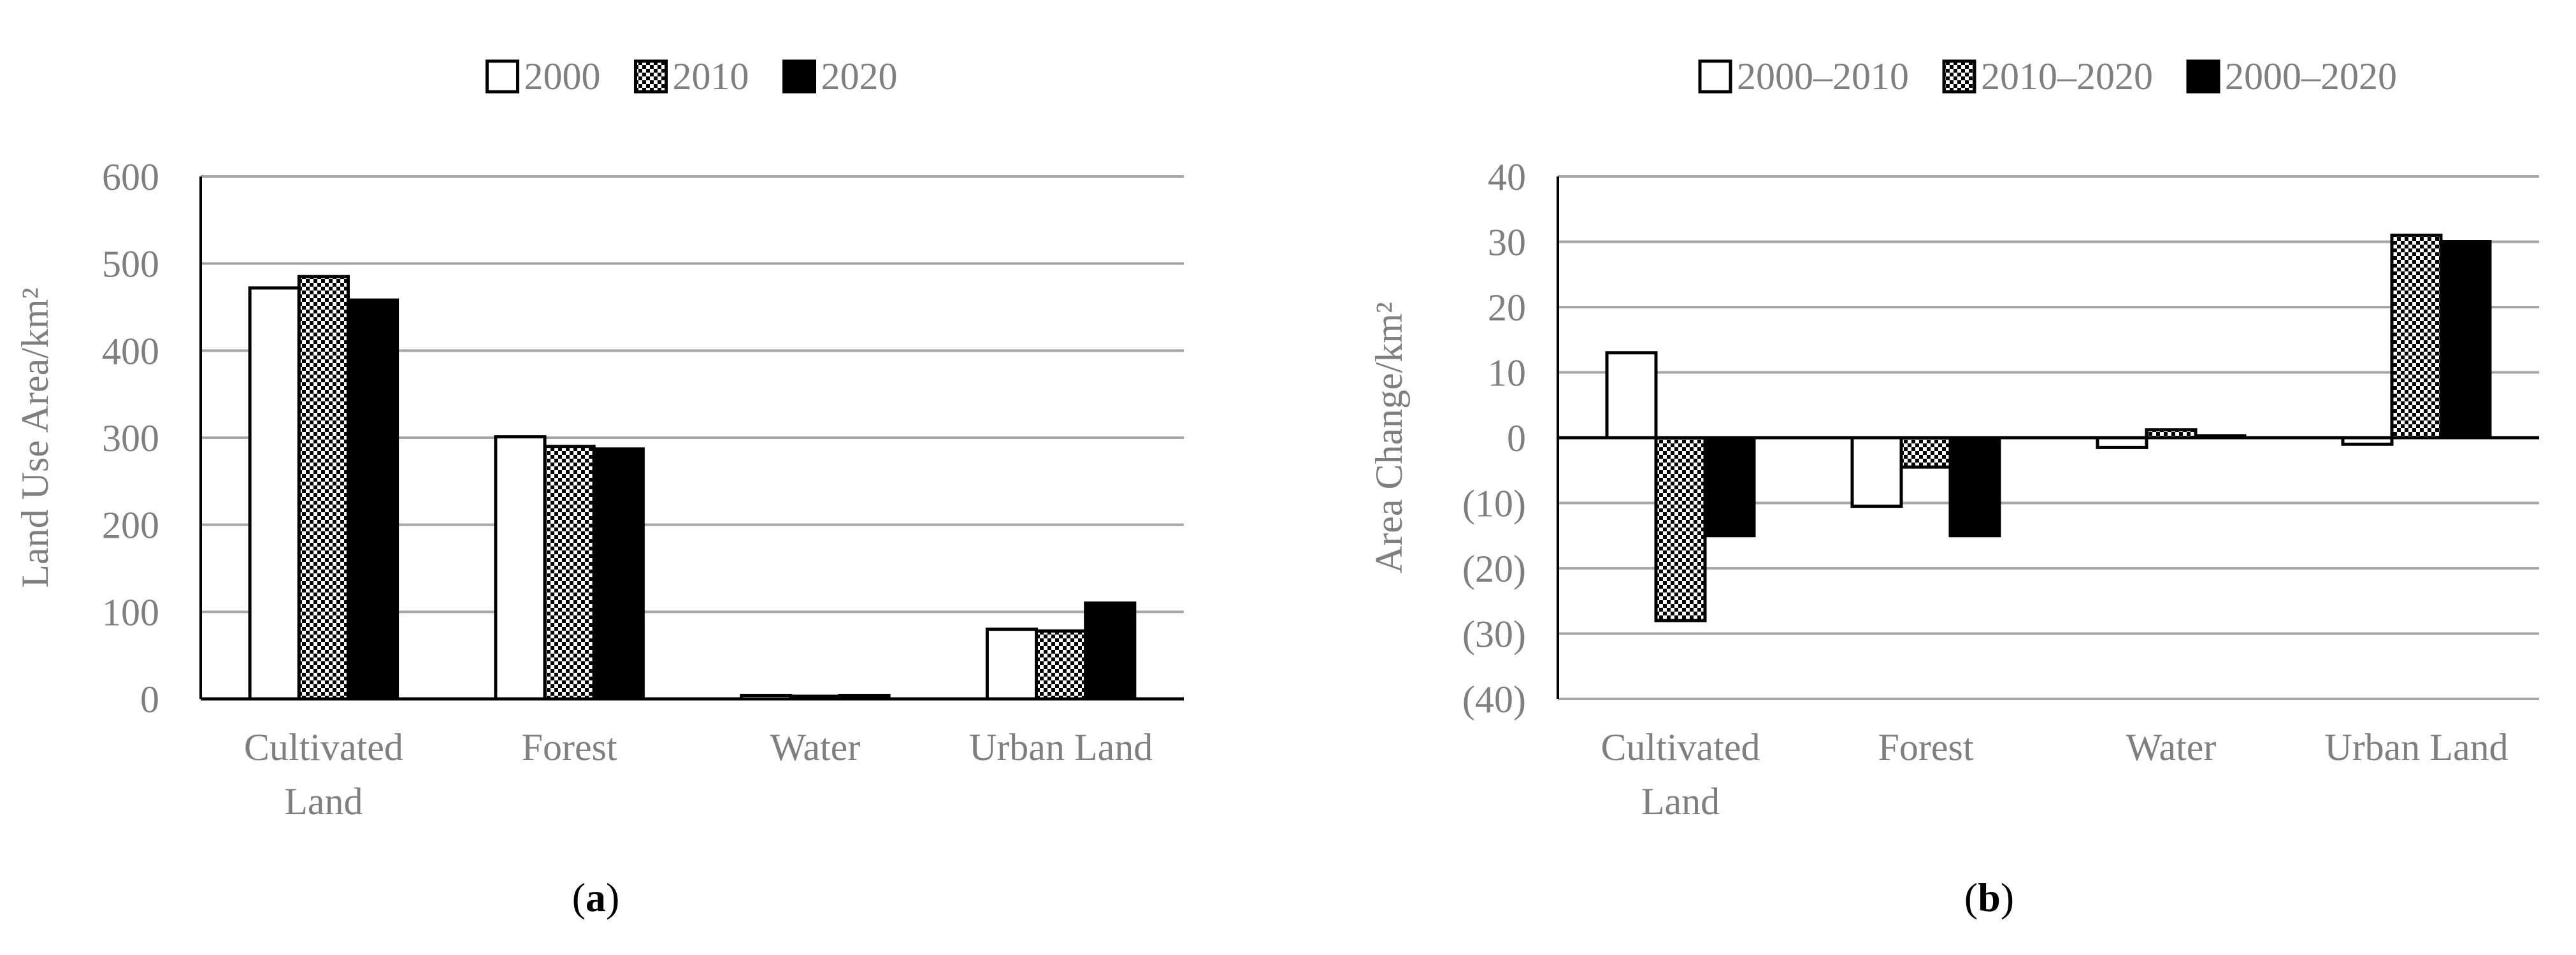  Describe the element at coordinates (569, 573) in the screenshot. I see `bar-2010-forest` at that location.